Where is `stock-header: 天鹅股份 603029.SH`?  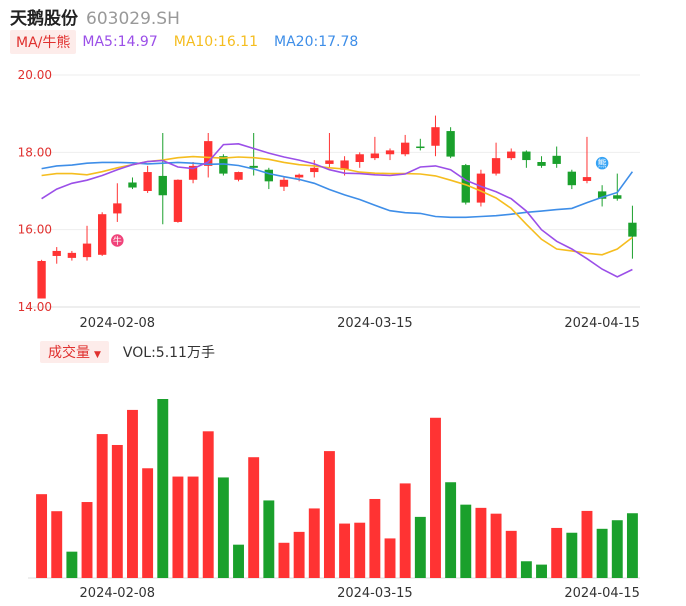
stock-header: 天鹅股份 603029.SH is located at coordinates (95, 16).